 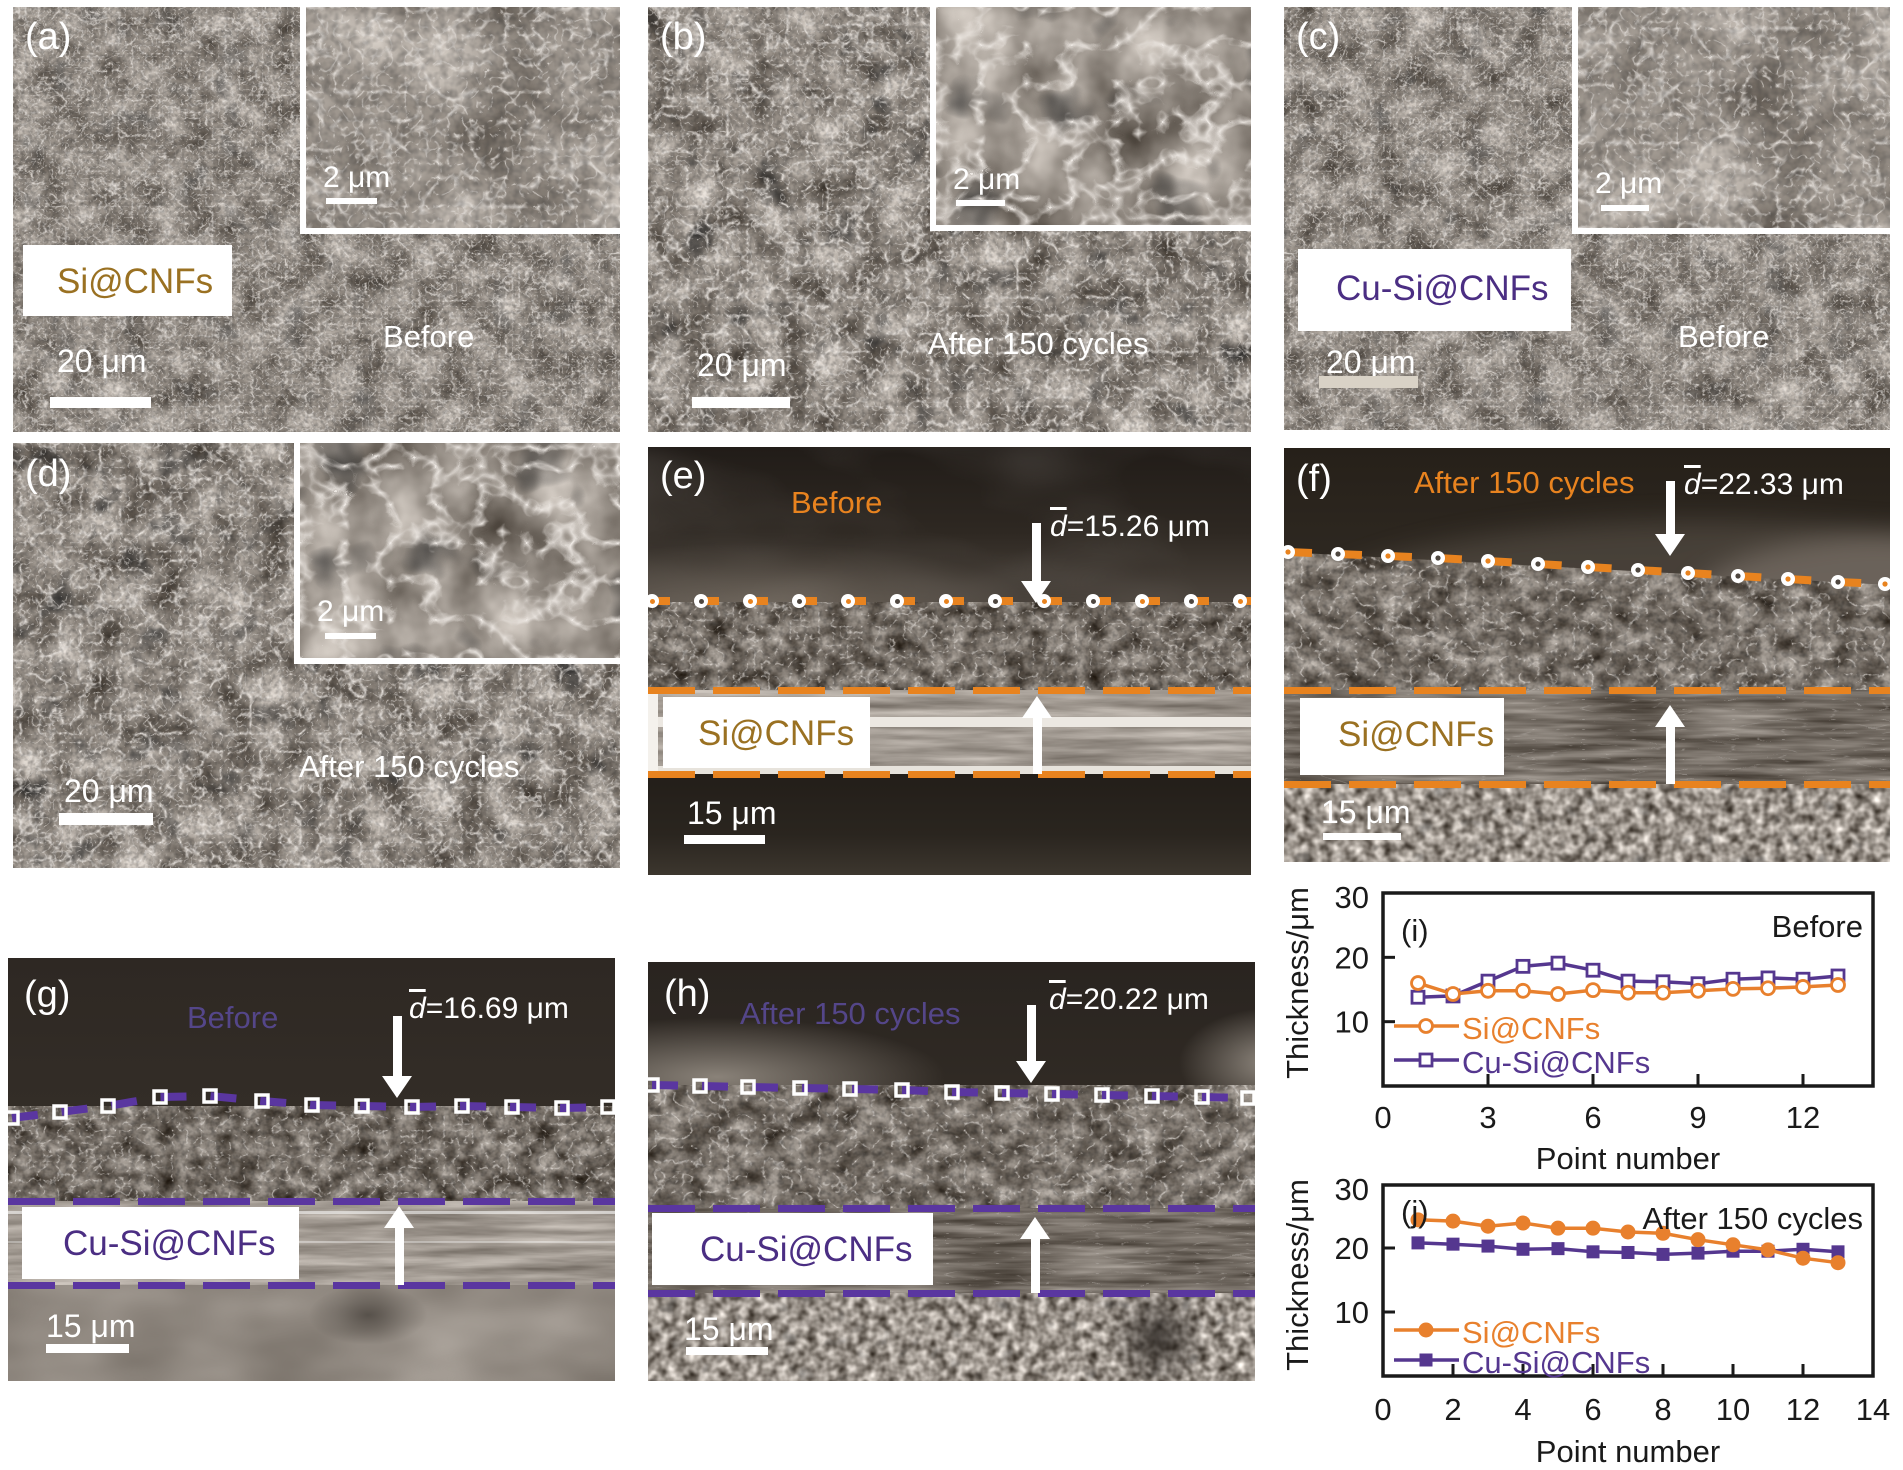 What do you see at coordinates (1752, 1218) in the screenshot?
I see `svg-text: After 150 cycles` at bounding box center [1752, 1218].